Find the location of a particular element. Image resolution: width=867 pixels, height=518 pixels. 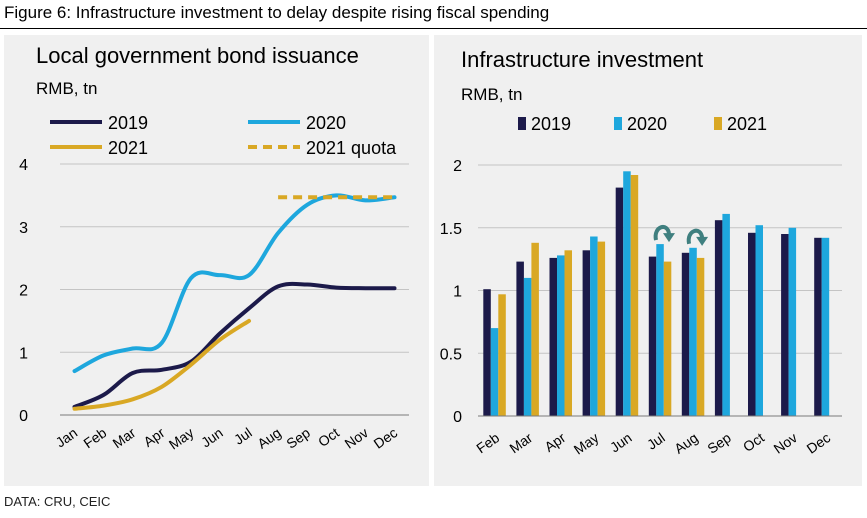

infra-chart-title: Infrastructure investment is located at coordinates (582, 59).